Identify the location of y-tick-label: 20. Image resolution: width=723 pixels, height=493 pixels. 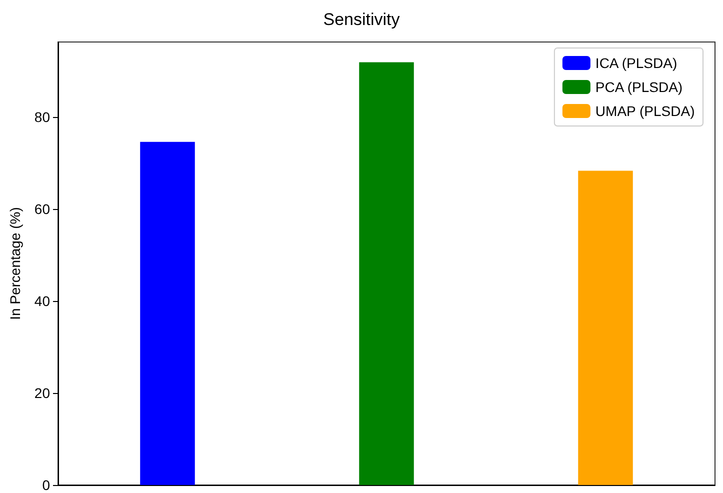
(42, 392).